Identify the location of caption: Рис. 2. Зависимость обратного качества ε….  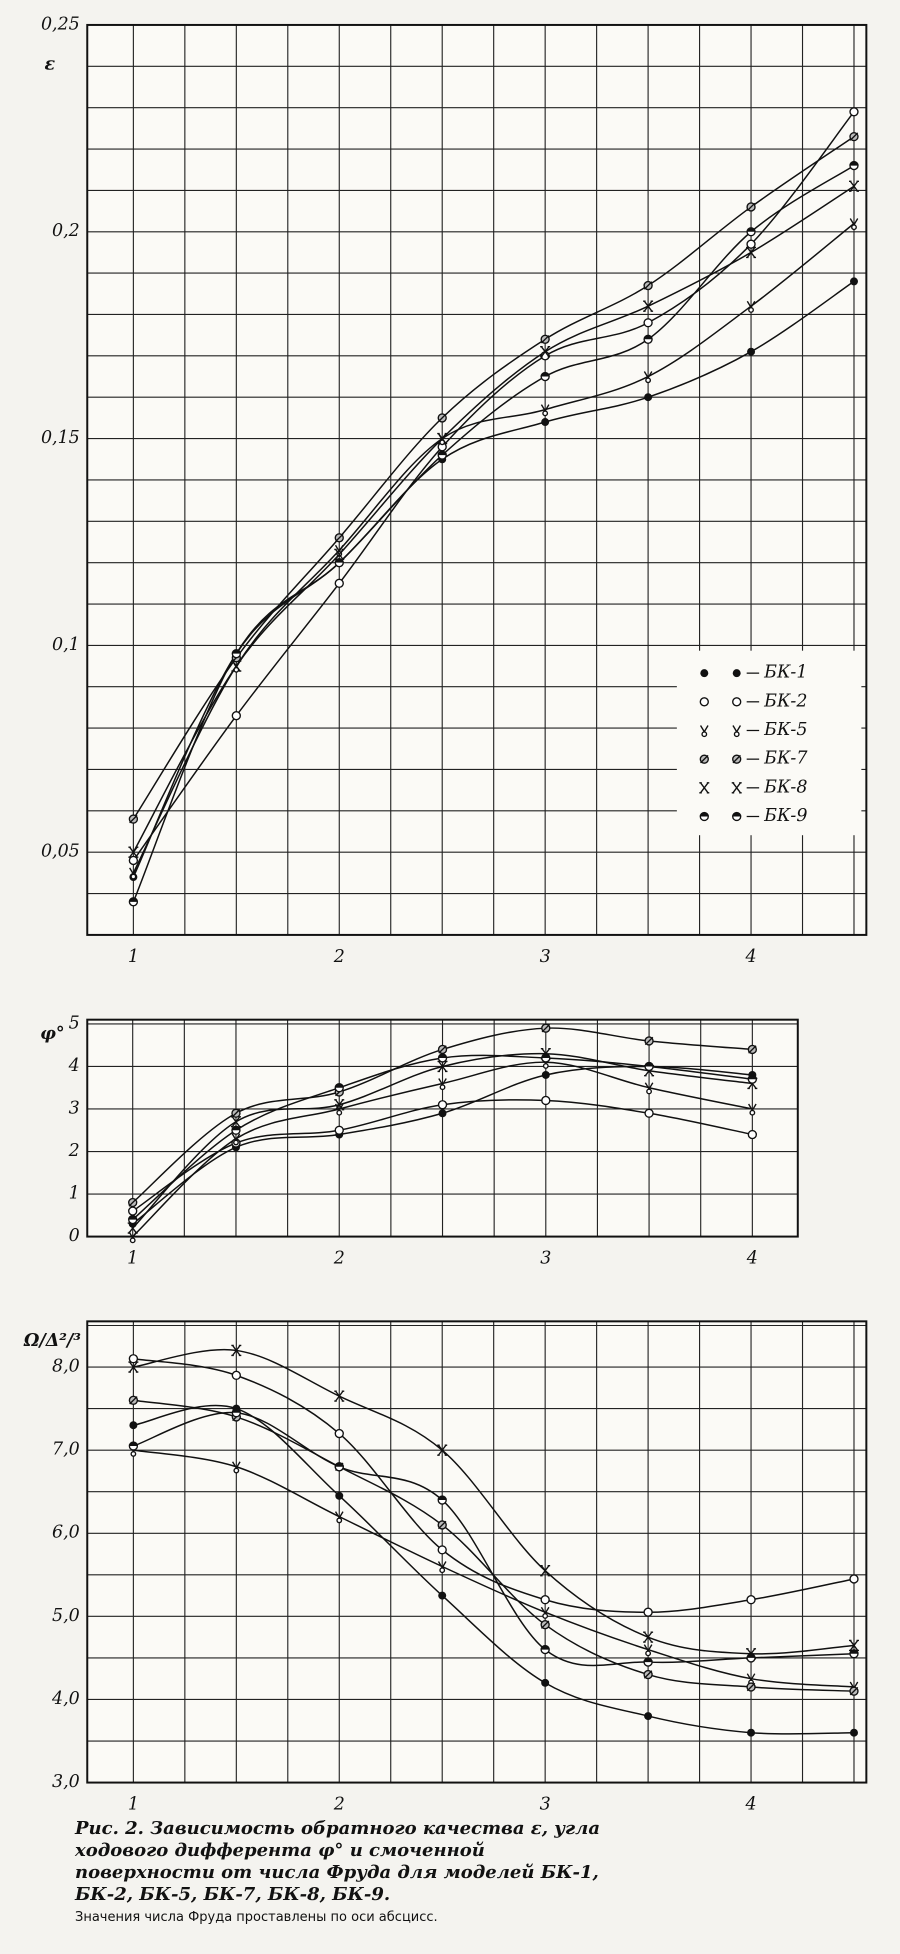
(337, 1861).